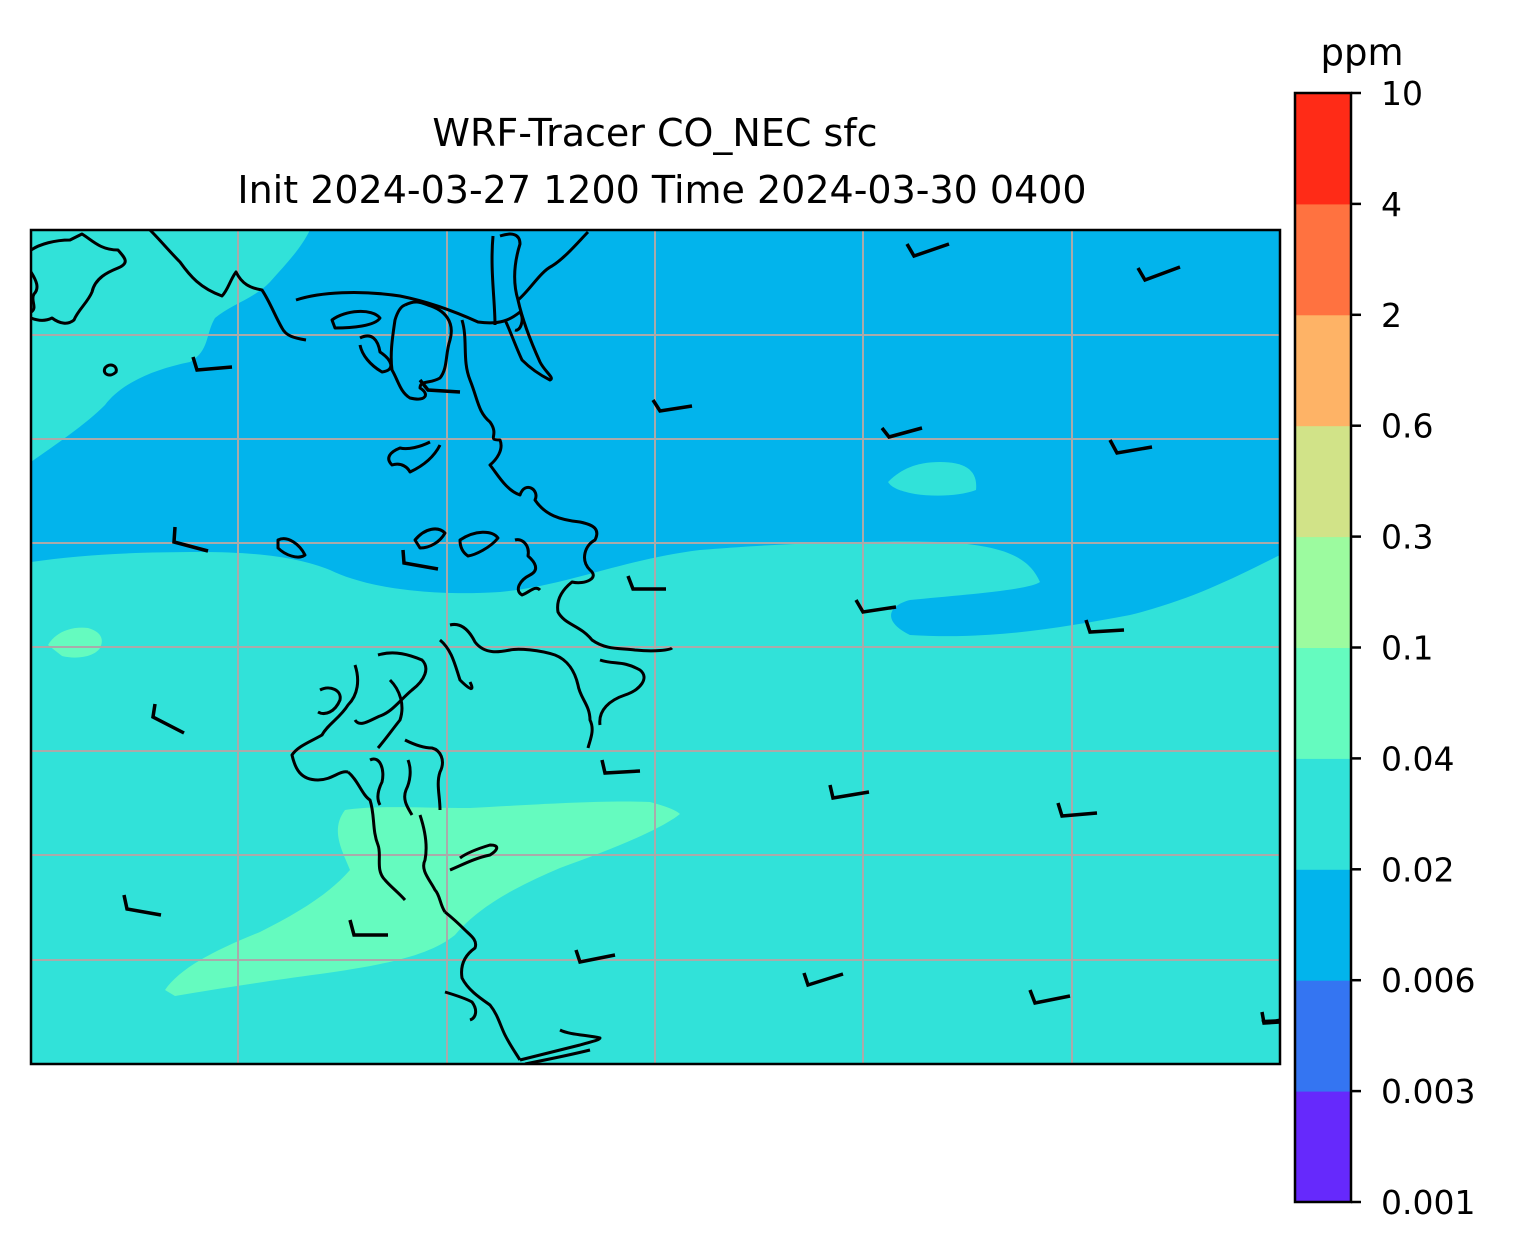  Describe the element at coordinates (75, 642) in the screenshot. I see `small-patch-west` at that location.